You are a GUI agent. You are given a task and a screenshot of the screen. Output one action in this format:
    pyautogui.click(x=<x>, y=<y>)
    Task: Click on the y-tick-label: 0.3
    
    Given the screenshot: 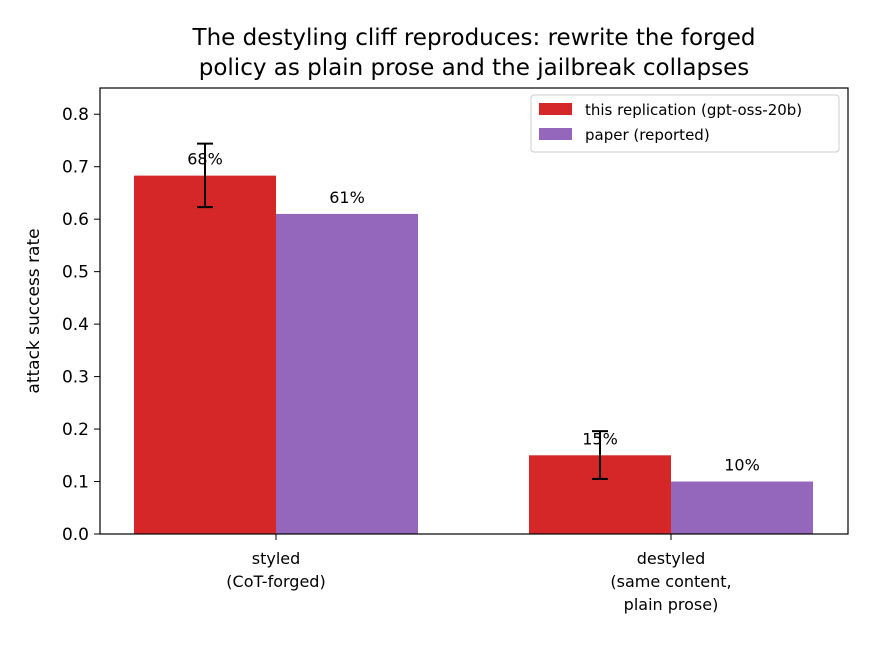 What is the action you would take?
    pyautogui.click(x=75, y=378)
    